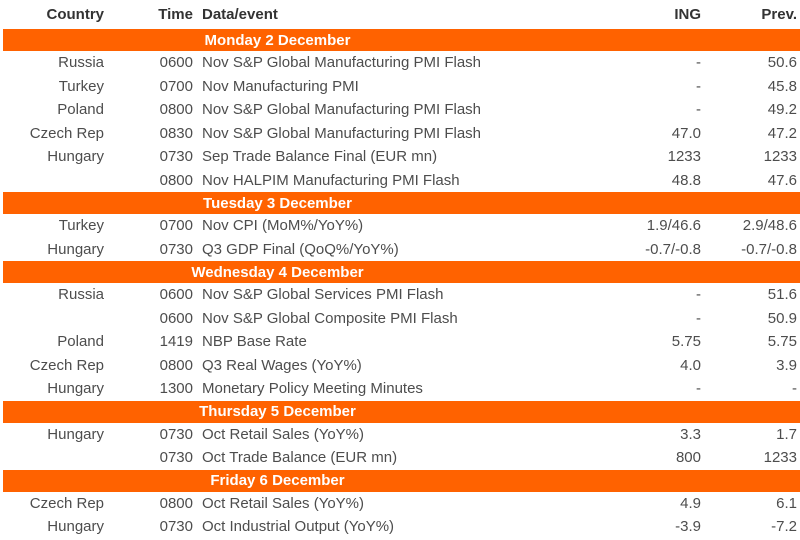  Describe the element at coordinates (673, 249) in the screenshot. I see `cell-ing: -0.7/-0.8` at that location.